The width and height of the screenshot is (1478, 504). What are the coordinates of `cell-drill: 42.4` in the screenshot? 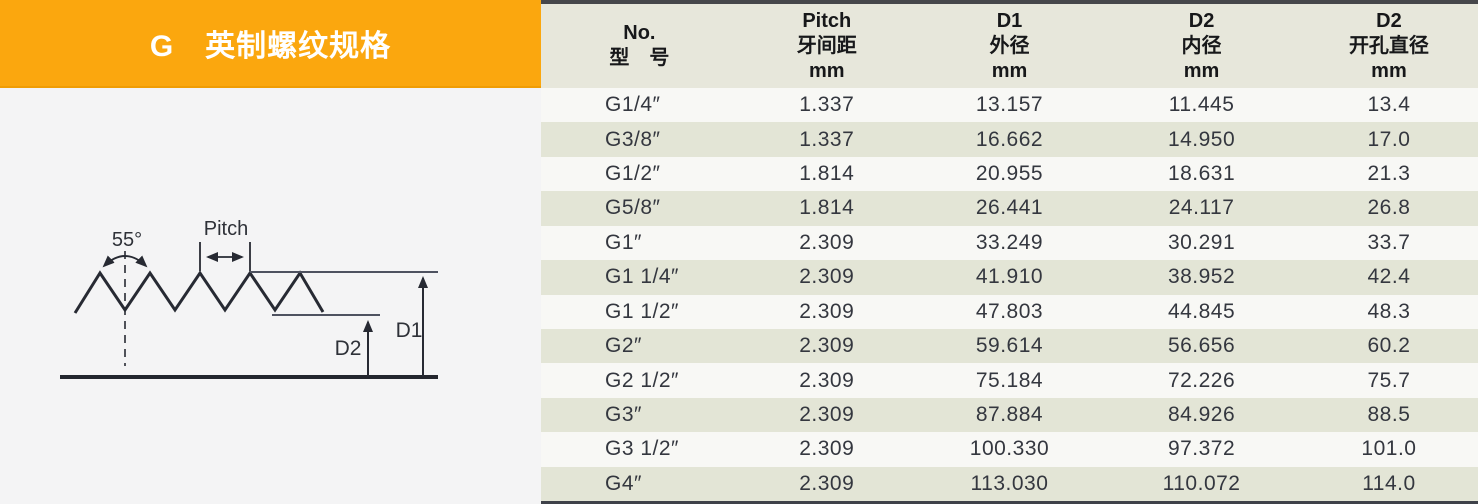 It's located at (1389, 277).